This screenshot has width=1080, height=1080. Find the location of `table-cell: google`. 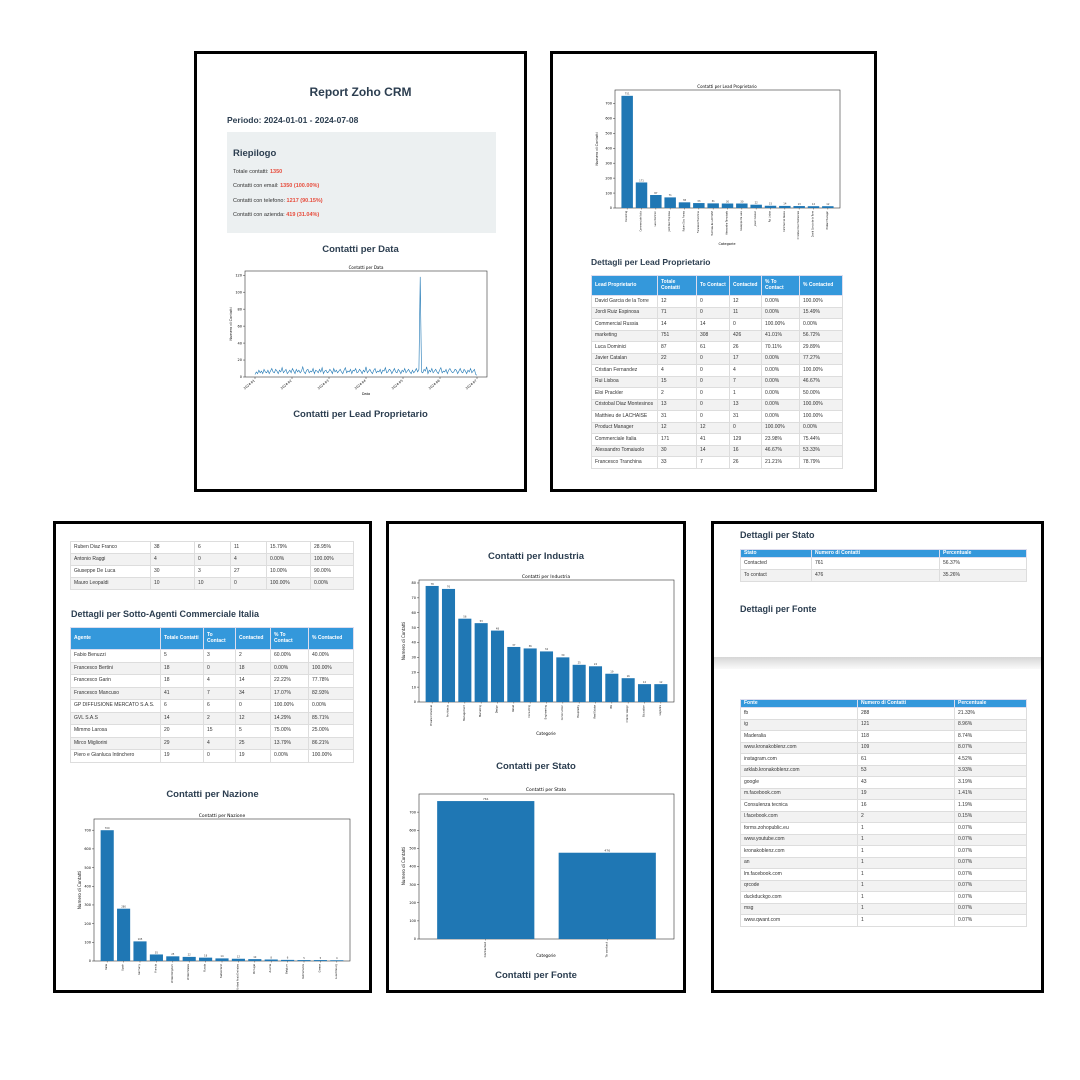

table-cell: google is located at coordinates (799, 782).